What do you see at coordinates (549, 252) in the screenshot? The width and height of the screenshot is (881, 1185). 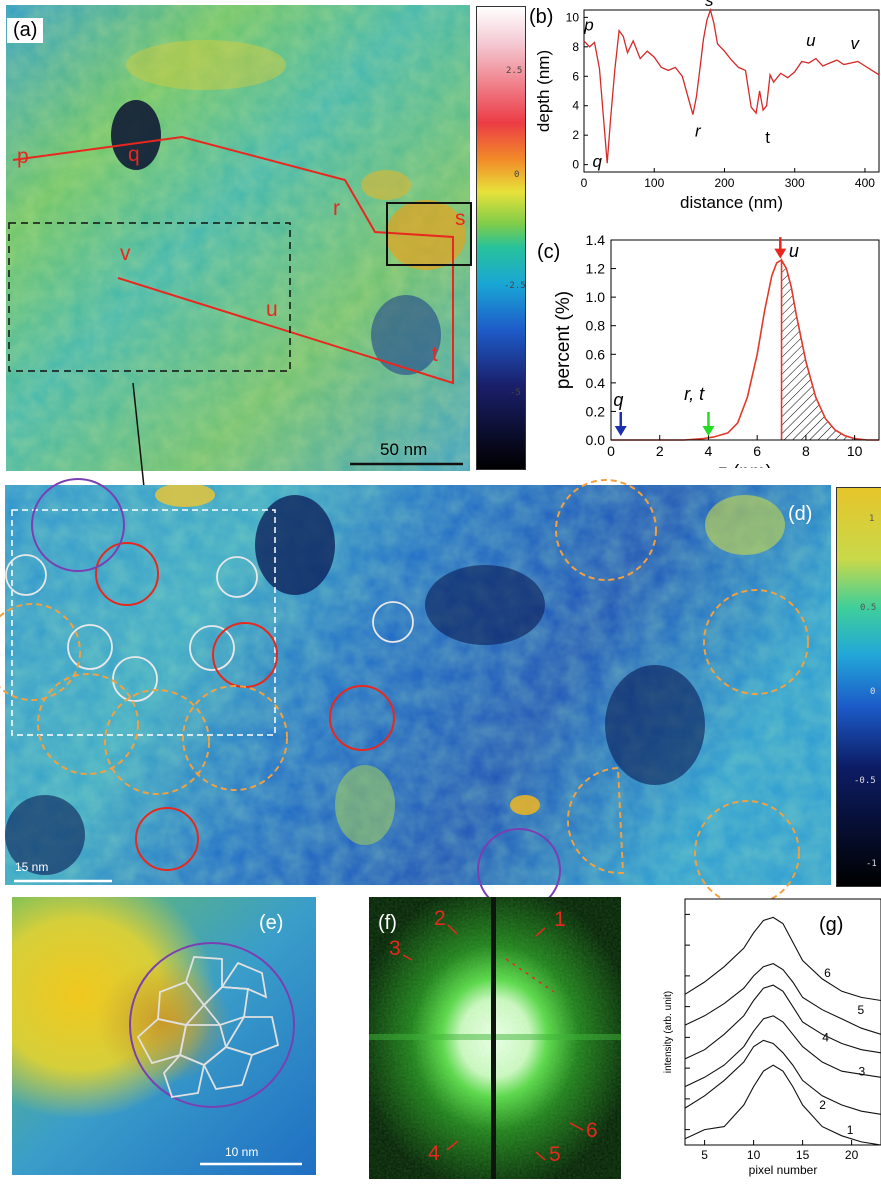 I see `panel-c-label: (c)` at bounding box center [549, 252].